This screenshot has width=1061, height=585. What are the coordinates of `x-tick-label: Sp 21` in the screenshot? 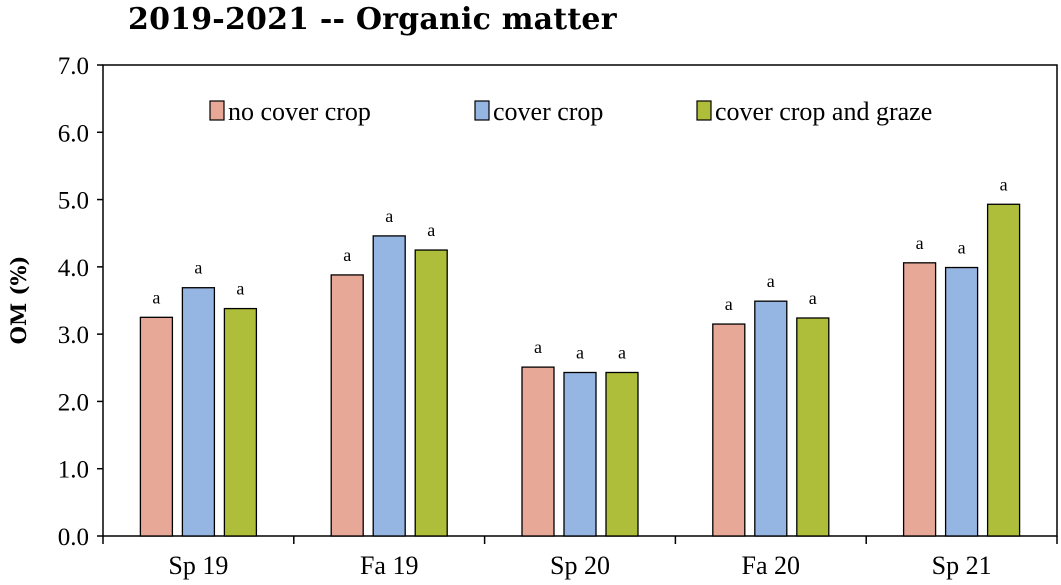 It's located at (962, 565).